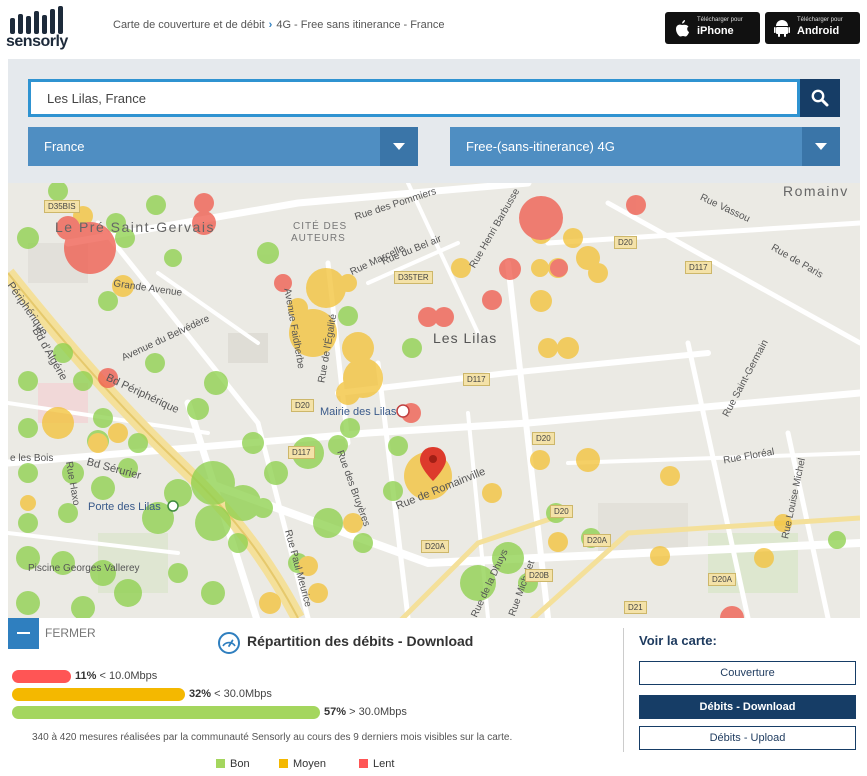  Describe the element at coordinates (623, 690) in the screenshot. I see `panel-divider` at that location.